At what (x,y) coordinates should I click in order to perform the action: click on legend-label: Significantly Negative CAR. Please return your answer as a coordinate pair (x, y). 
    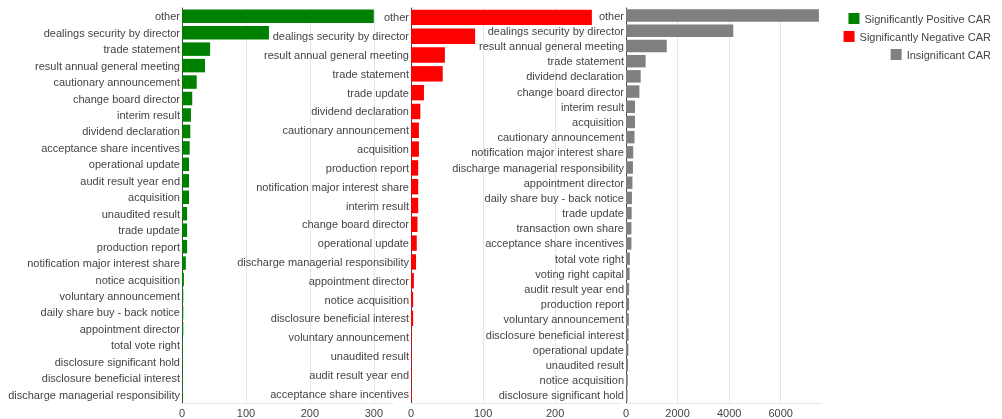
    Looking at the image, I should click on (925, 36).